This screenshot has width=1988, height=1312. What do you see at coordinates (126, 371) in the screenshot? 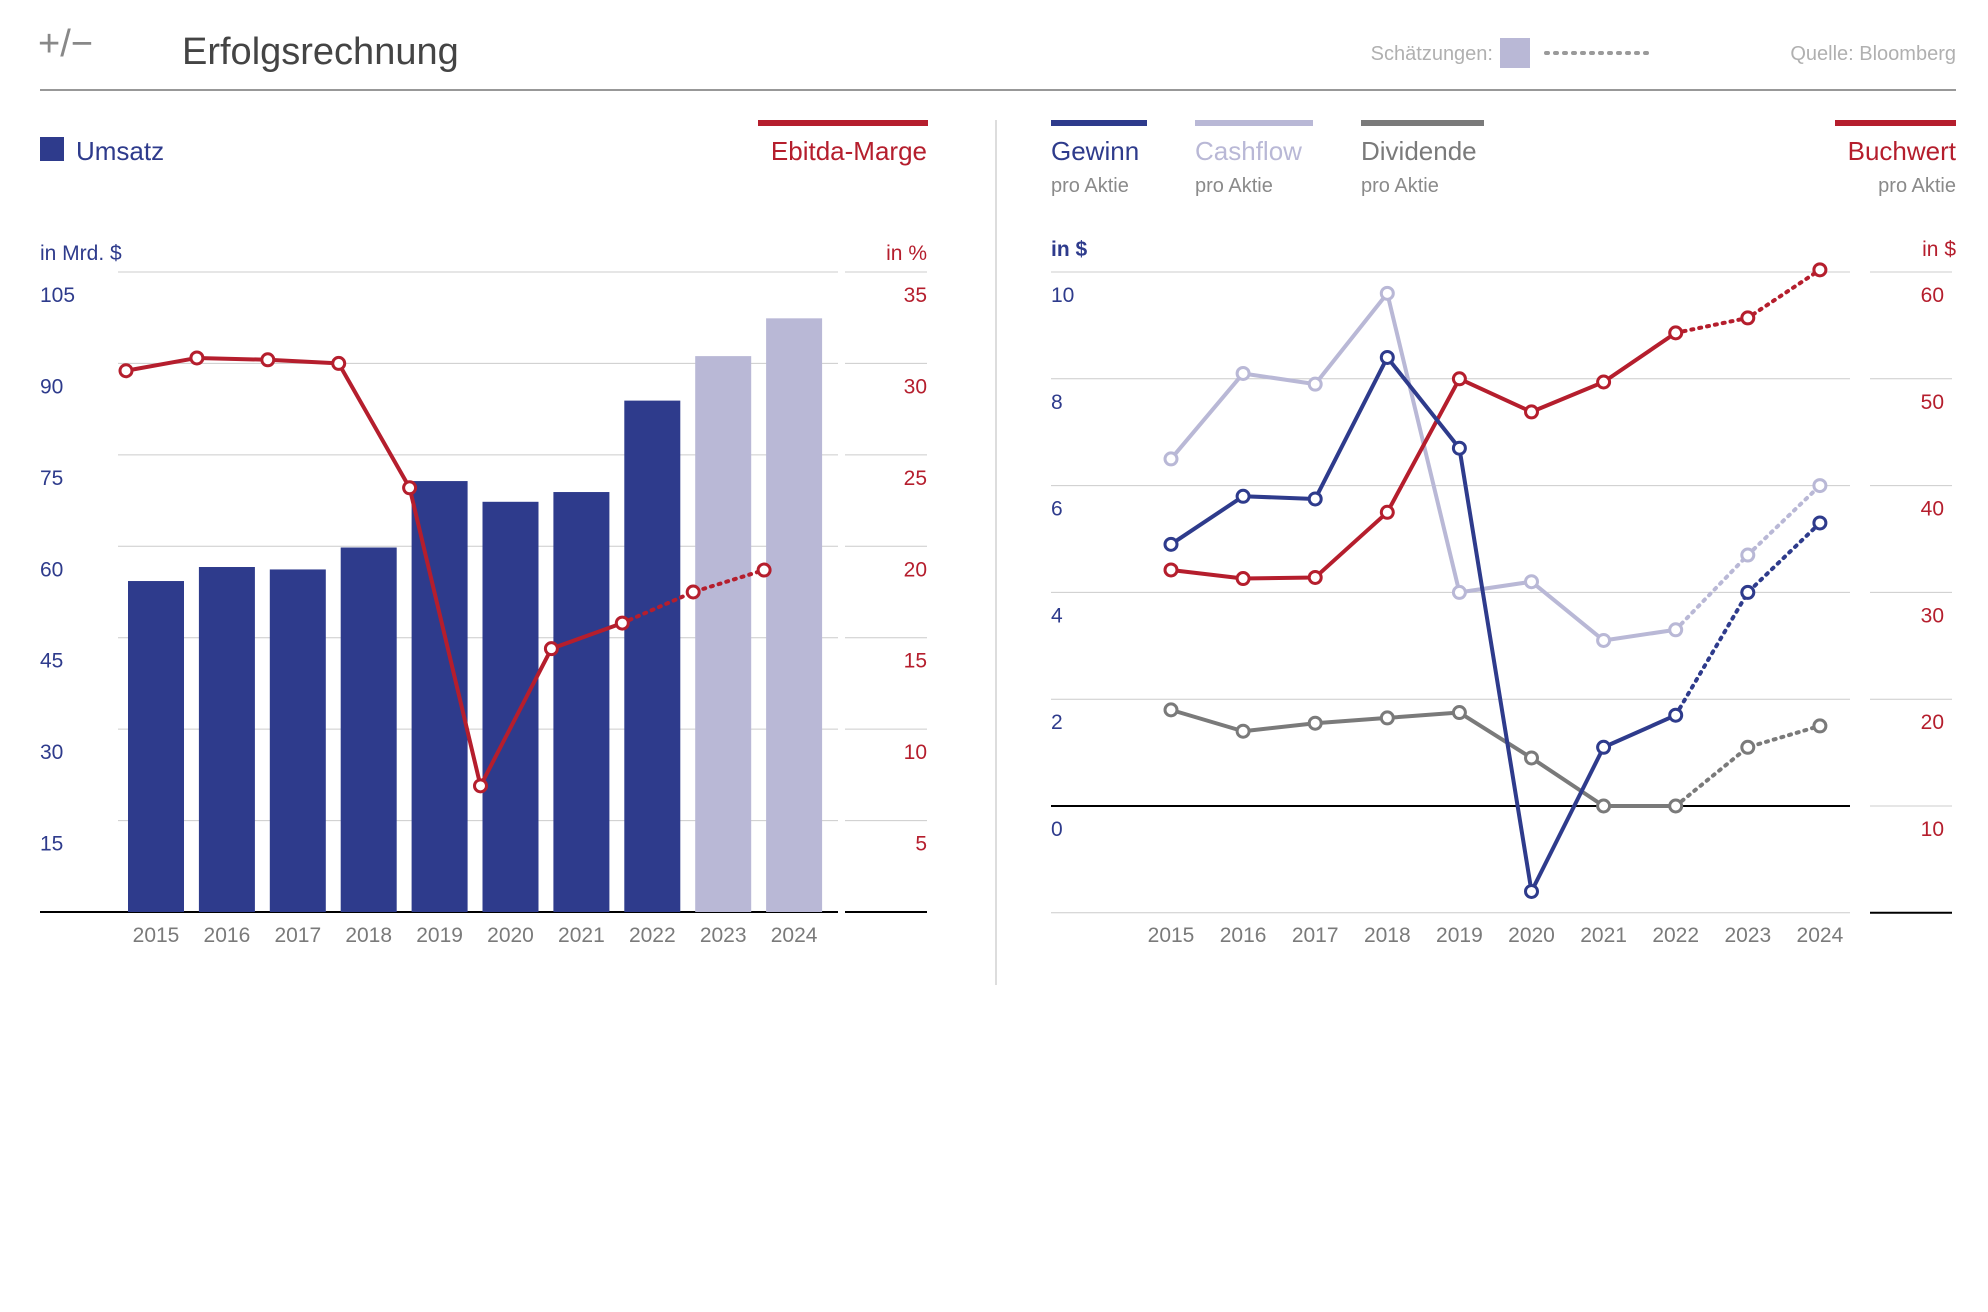
I see `point-ebitda-marge-2015` at bounding box center [126, 371].